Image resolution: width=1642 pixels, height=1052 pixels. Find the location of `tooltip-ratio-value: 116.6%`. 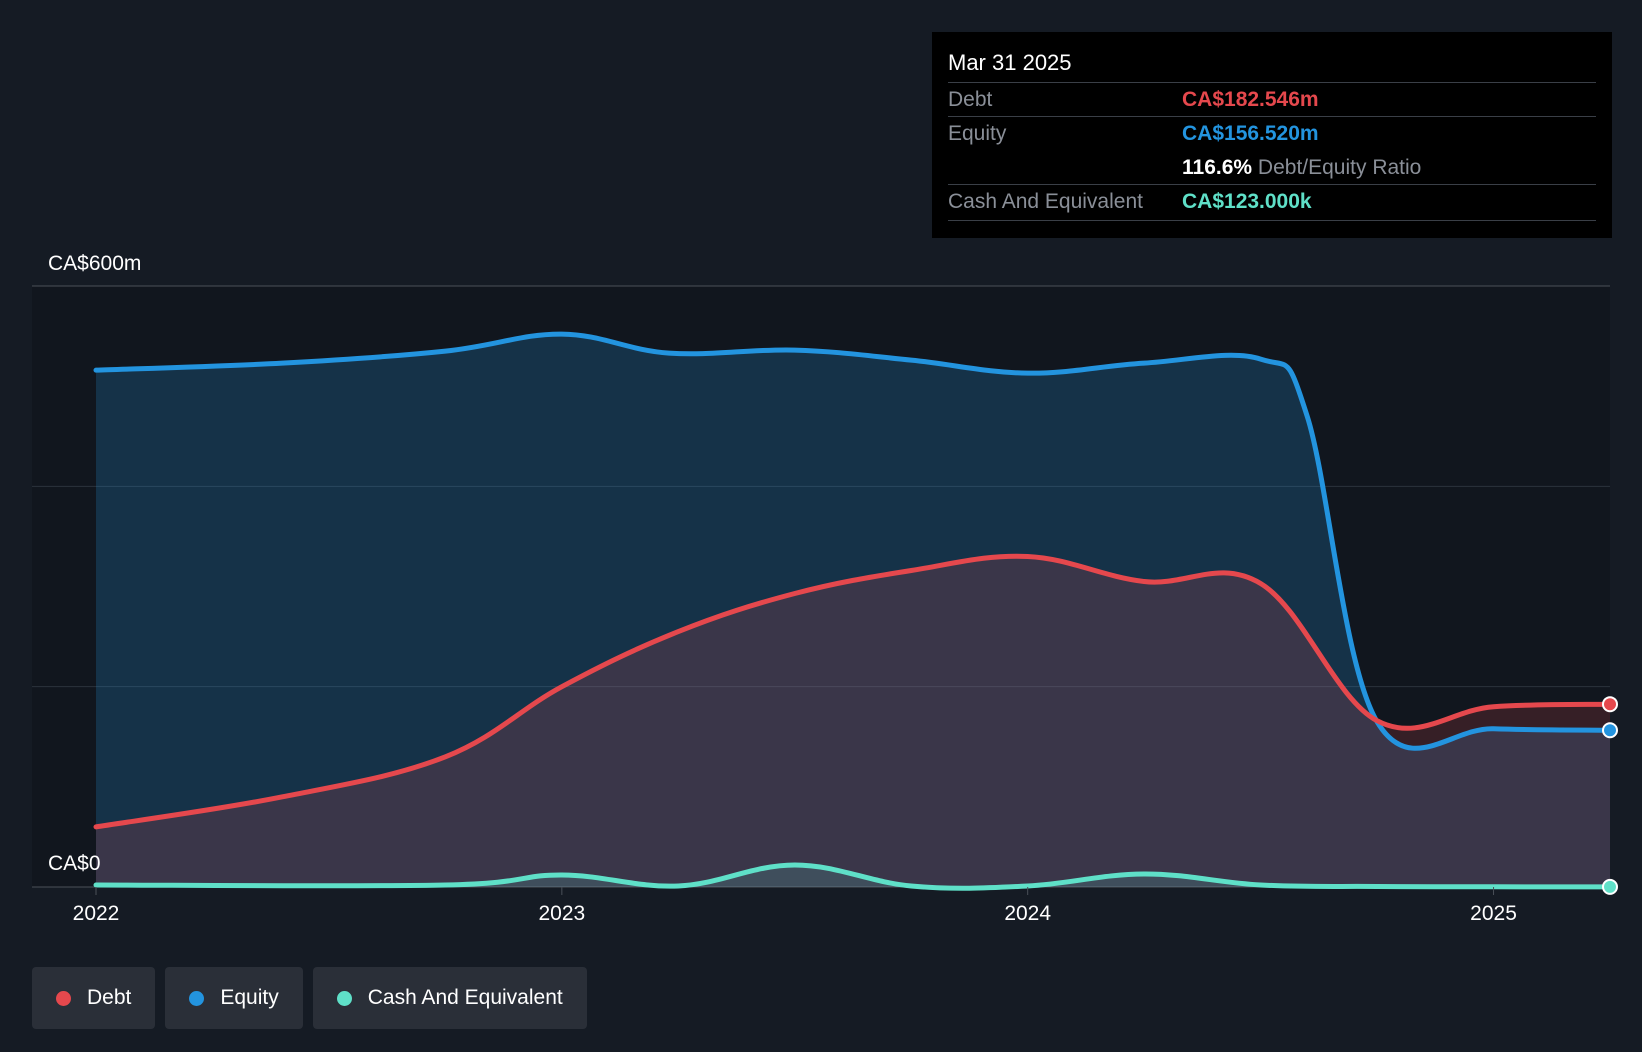

tooltip-ratio-value: 116.6% is located at coordinates (1217, 167).